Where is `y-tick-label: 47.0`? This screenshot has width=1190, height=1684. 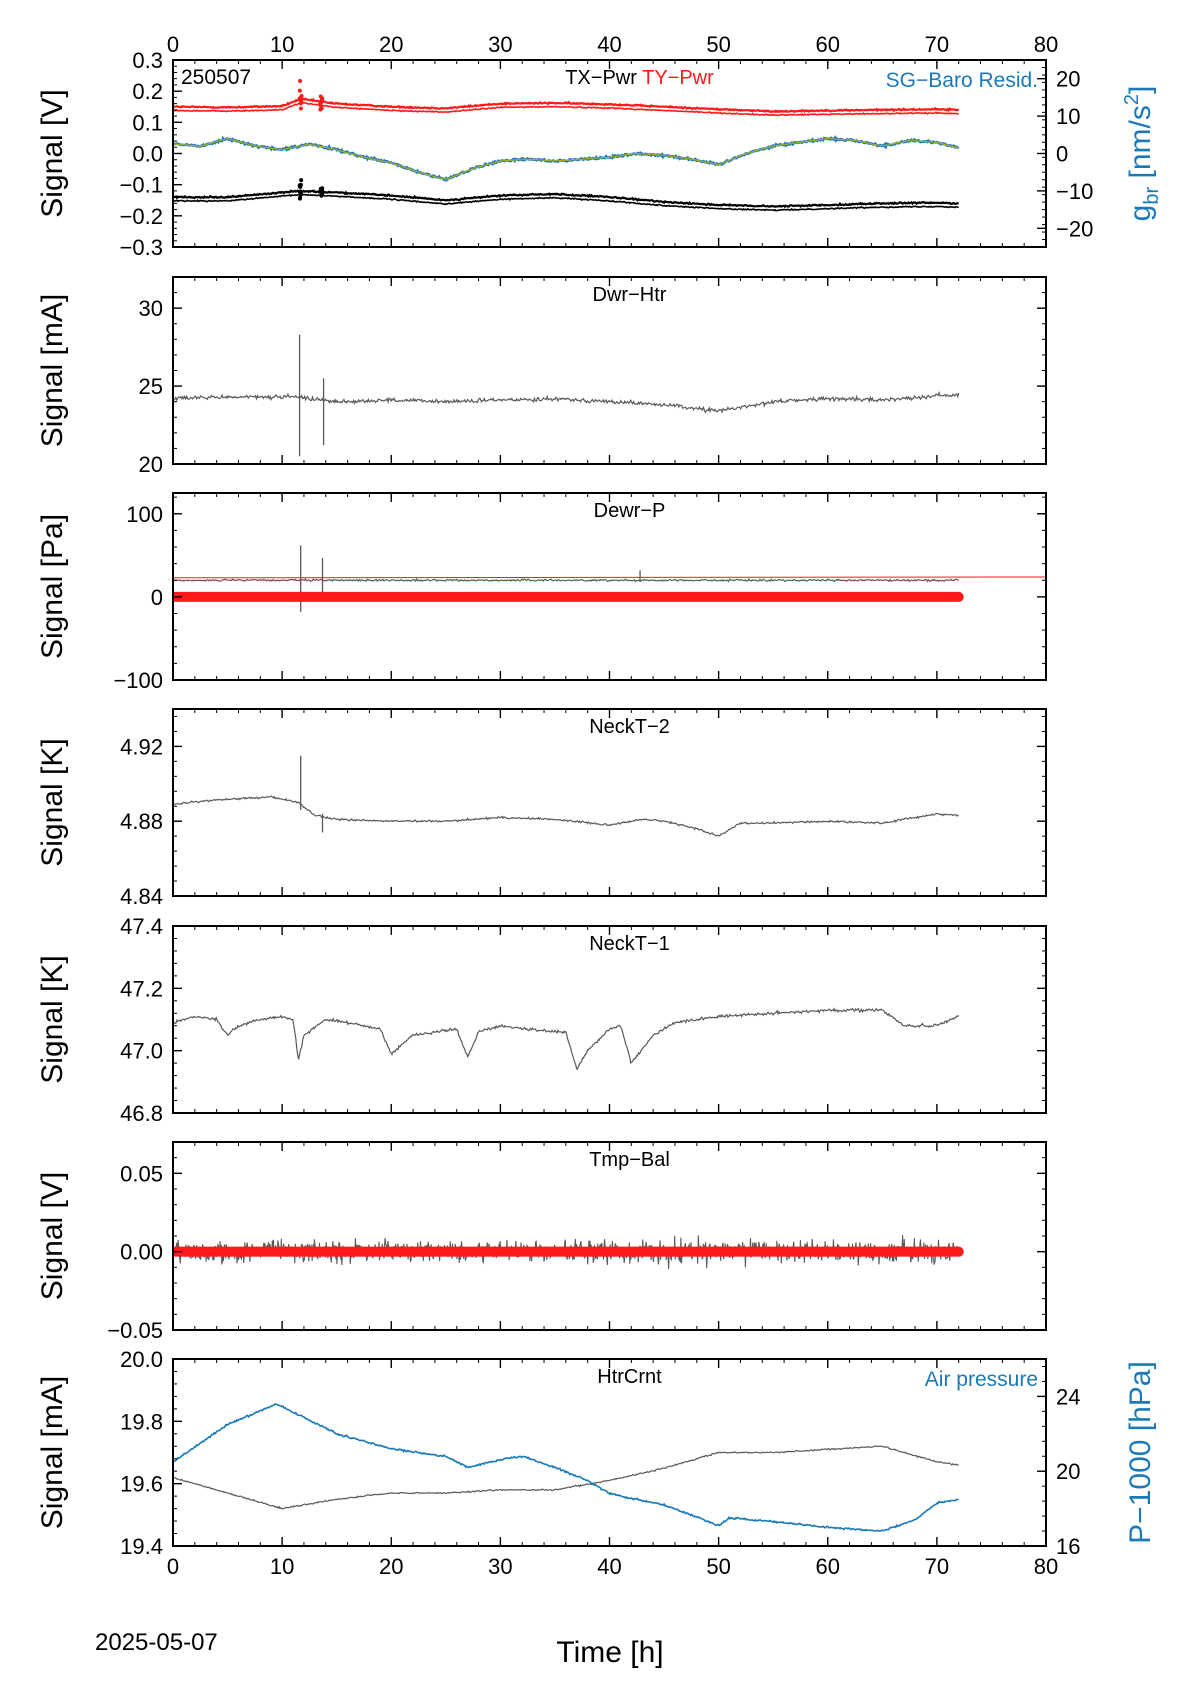 y-tick-label: 47.0 is located at coordinates (141, 1051).